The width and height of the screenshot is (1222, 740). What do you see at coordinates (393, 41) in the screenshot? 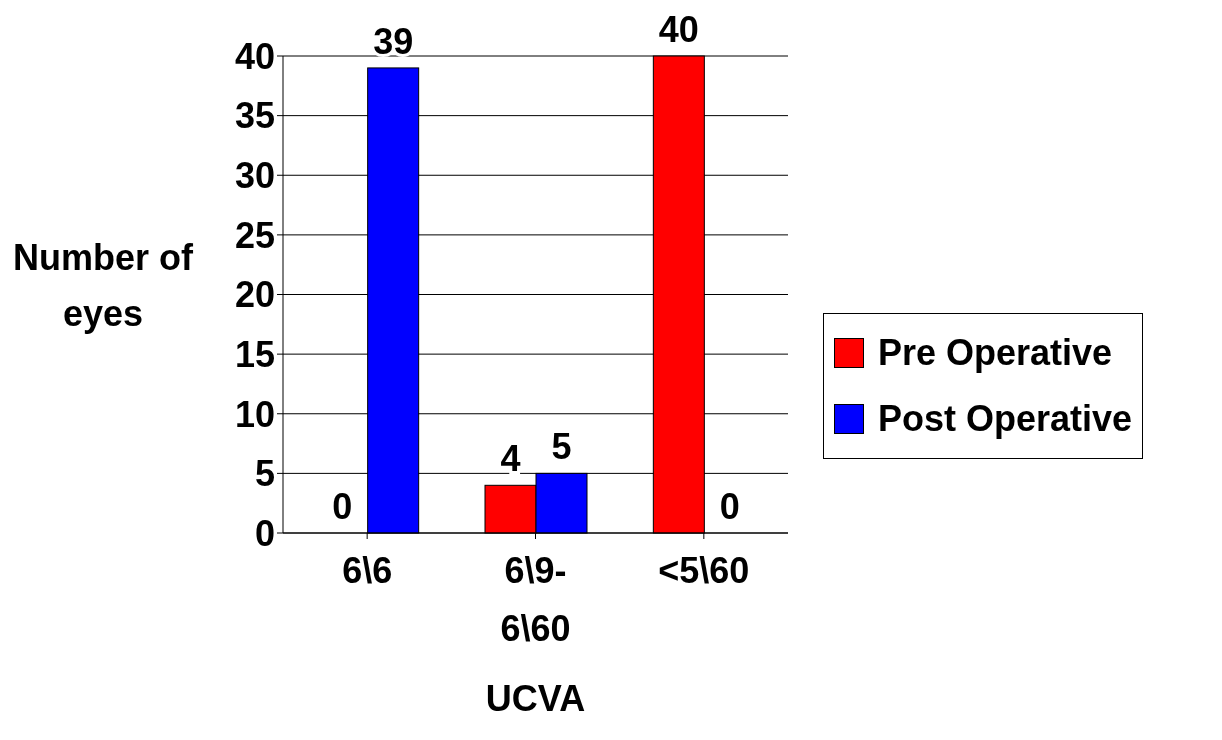
I see `data-label: 39` at bounding box center [393, 41].